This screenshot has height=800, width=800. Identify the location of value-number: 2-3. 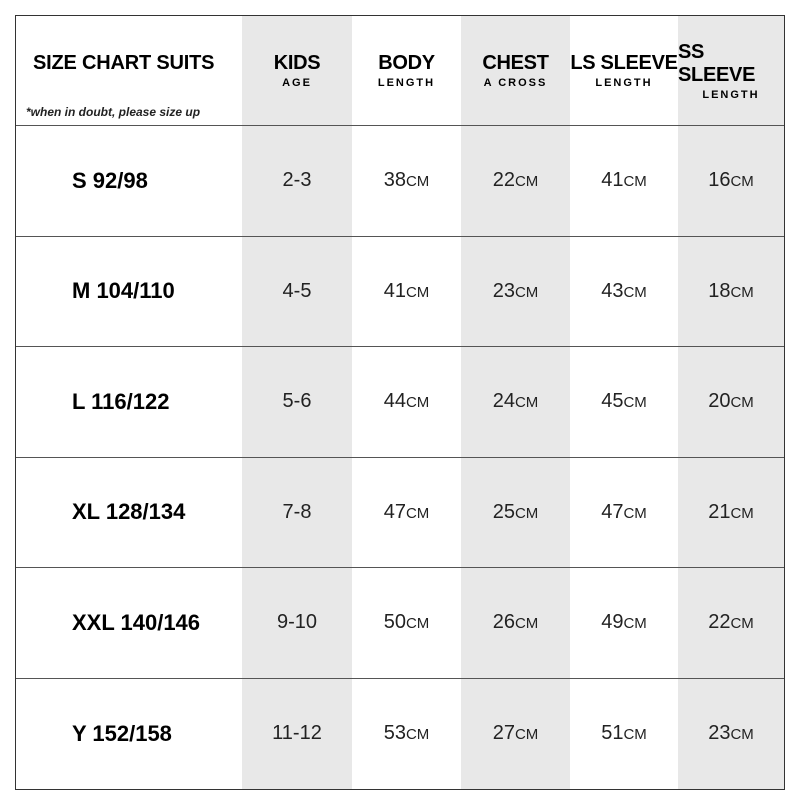
(297, 180).